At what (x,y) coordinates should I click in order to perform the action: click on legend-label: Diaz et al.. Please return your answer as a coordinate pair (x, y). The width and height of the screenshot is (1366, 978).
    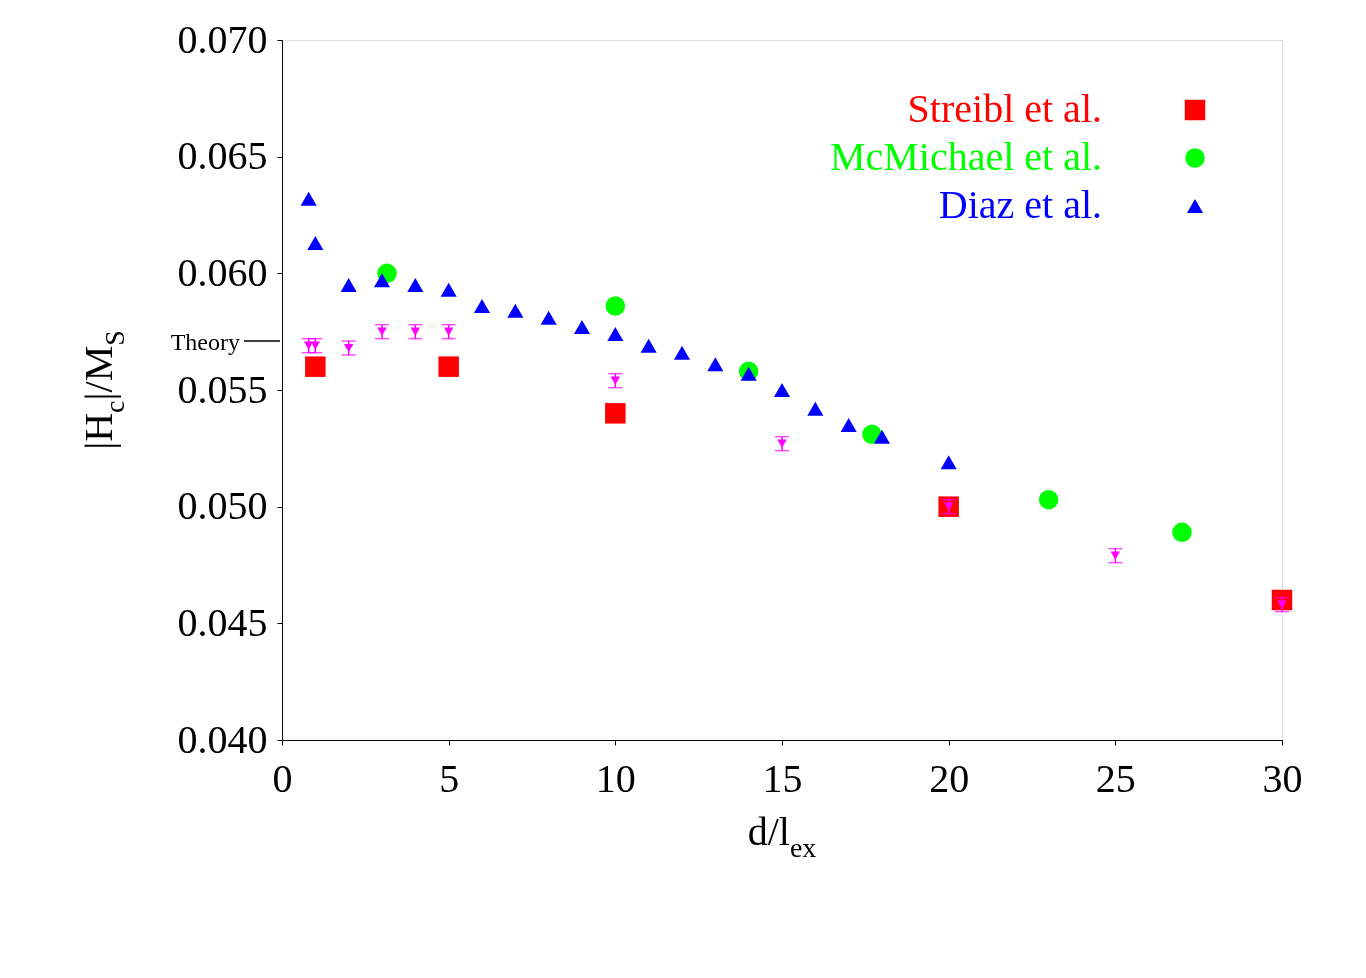
    Looking at the image, I should click on (1020, 204).